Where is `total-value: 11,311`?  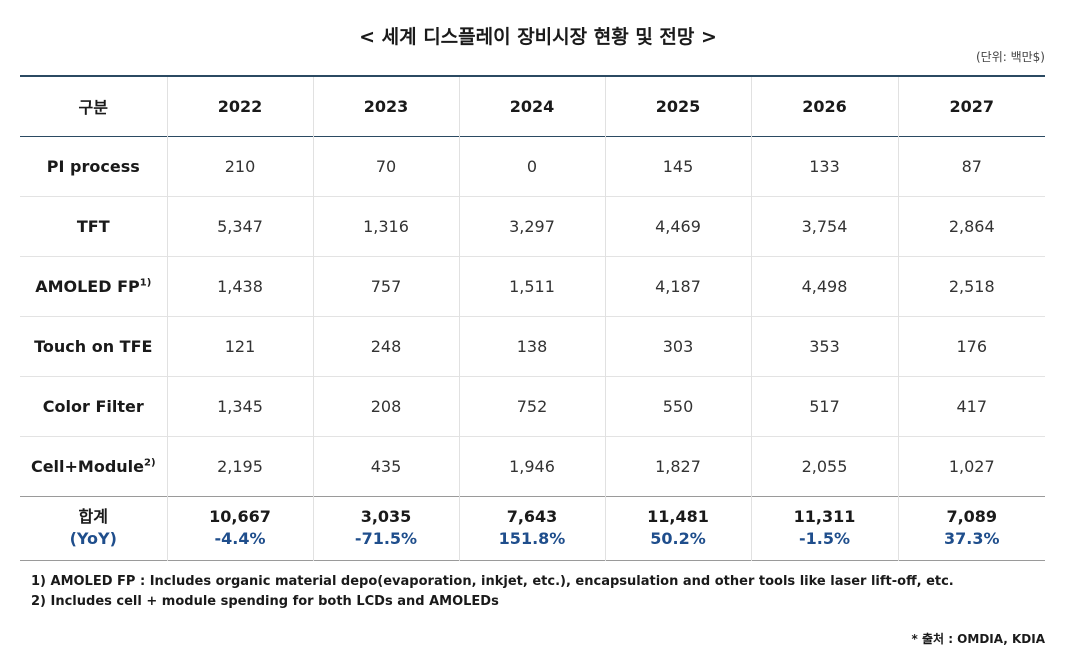 total-value: 11,311 is located at coordinates (824, 516).